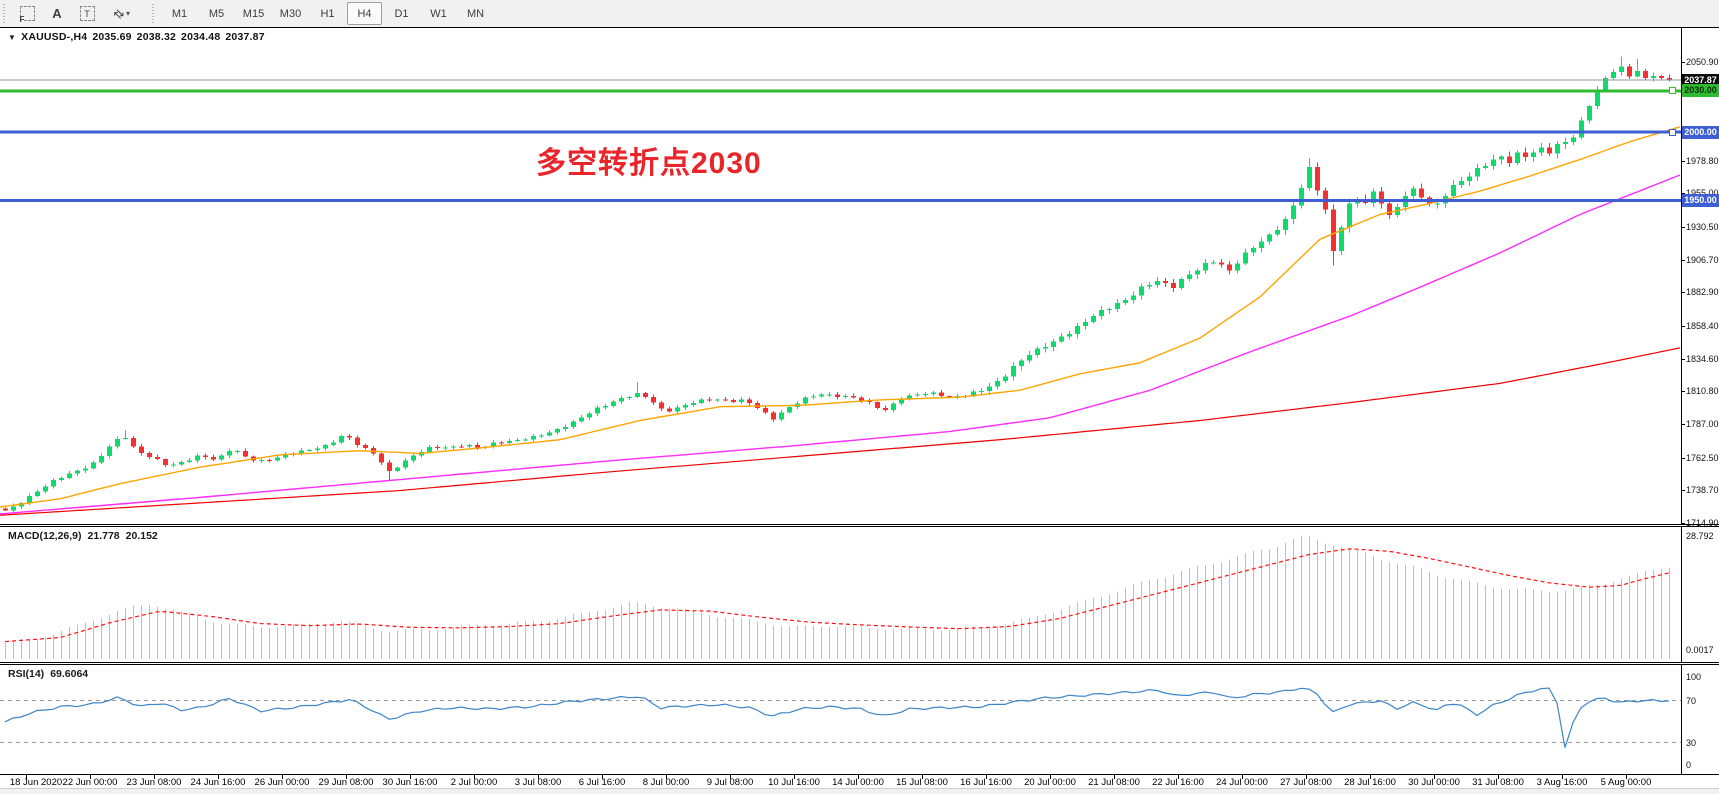 The width and height of the screenshot is (1719, 794). What do you see at coordinates (12, 37) in the screenshot?
I see `collapse-arrow-icon: ▼` at bounding box center [12, 37].